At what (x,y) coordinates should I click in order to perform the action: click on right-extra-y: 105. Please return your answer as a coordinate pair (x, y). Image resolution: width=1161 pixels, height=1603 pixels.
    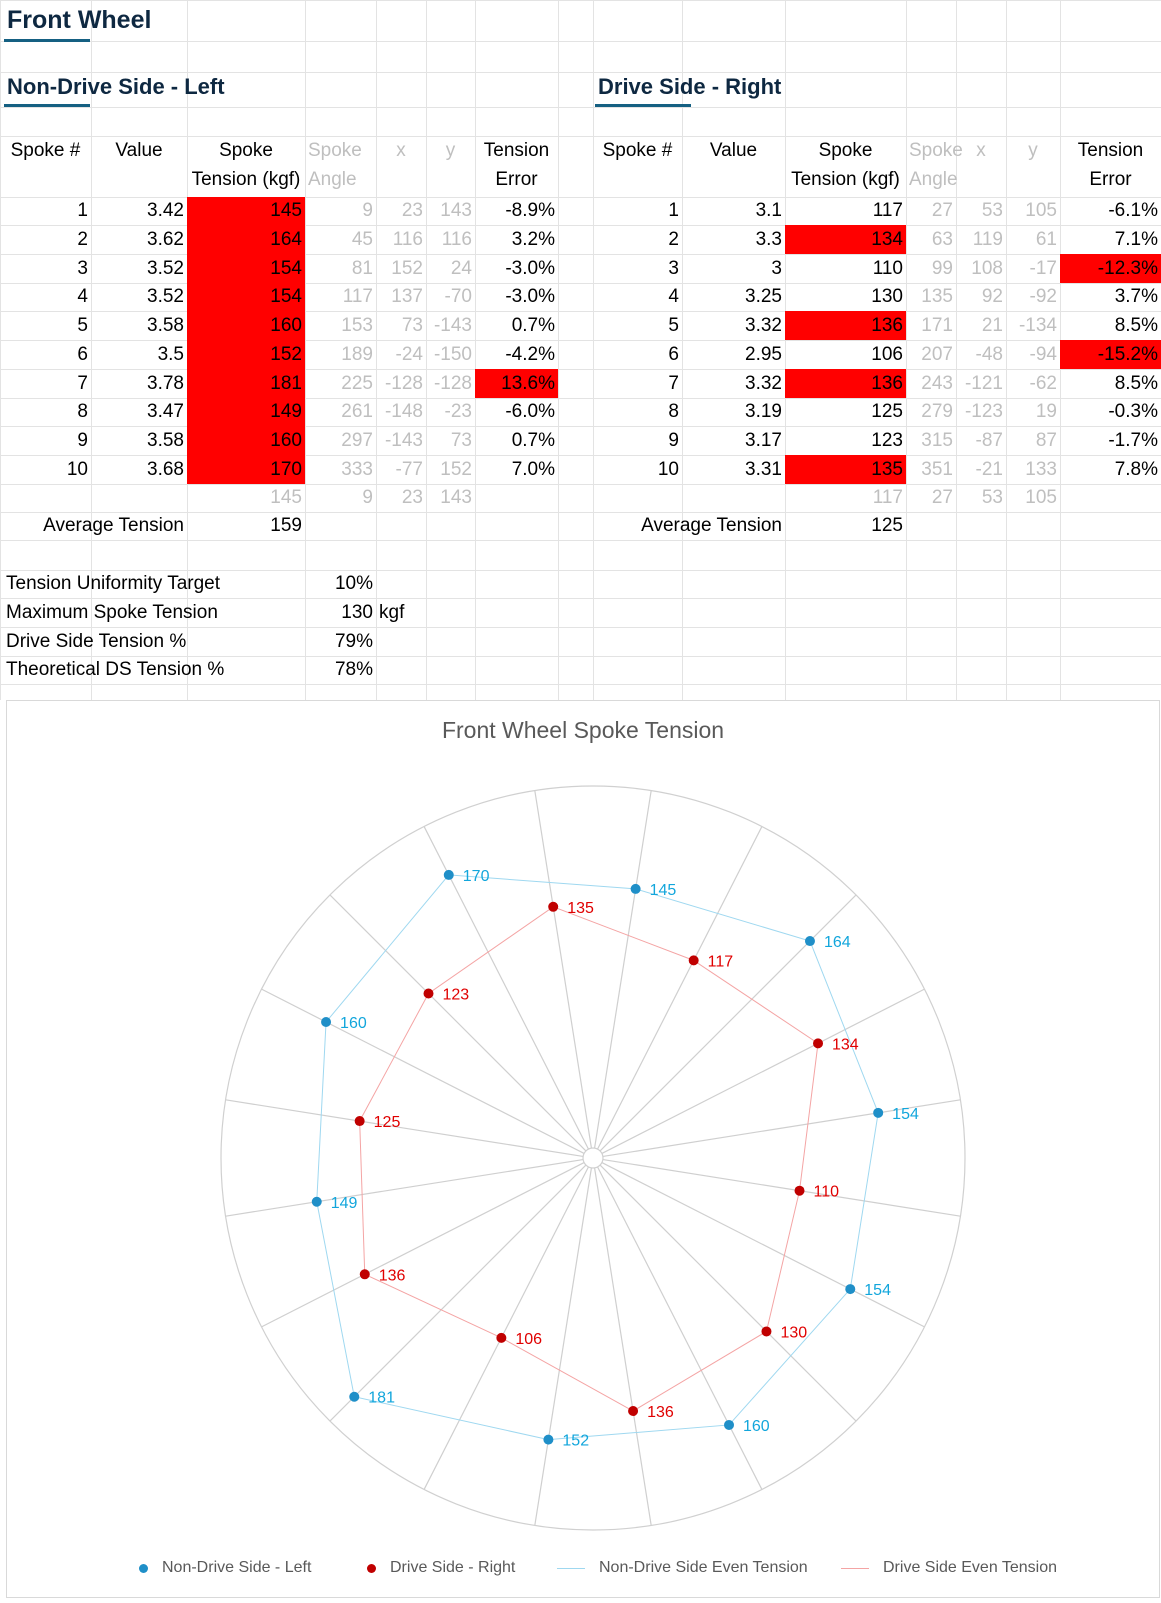
    Looking at the image, I should click on (1041, 497).